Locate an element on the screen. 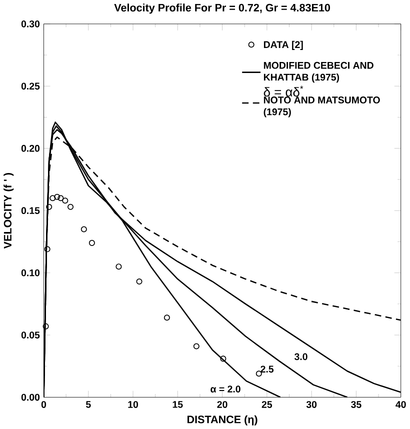 The height and width of the screenshot is (429, 410). chart-title: Velocity Profile For Pr = 0.72, Gr = 4.83E10 is located at coordinates (222, 9).